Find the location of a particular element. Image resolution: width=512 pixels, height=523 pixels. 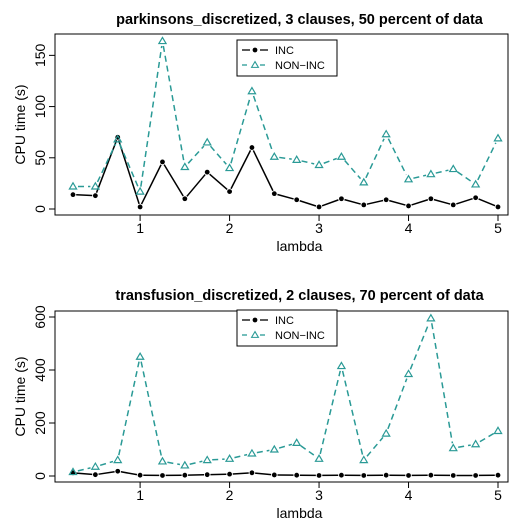

x-tick-label: 2 is located at coordinates (230, 495).